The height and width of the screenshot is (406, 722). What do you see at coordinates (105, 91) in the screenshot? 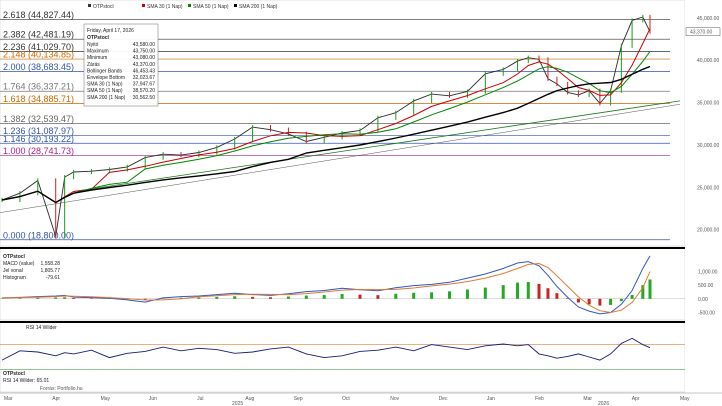
I see `info-row-label-7: SMA 50 (1 Nap)` at bounding box center [105, 91].